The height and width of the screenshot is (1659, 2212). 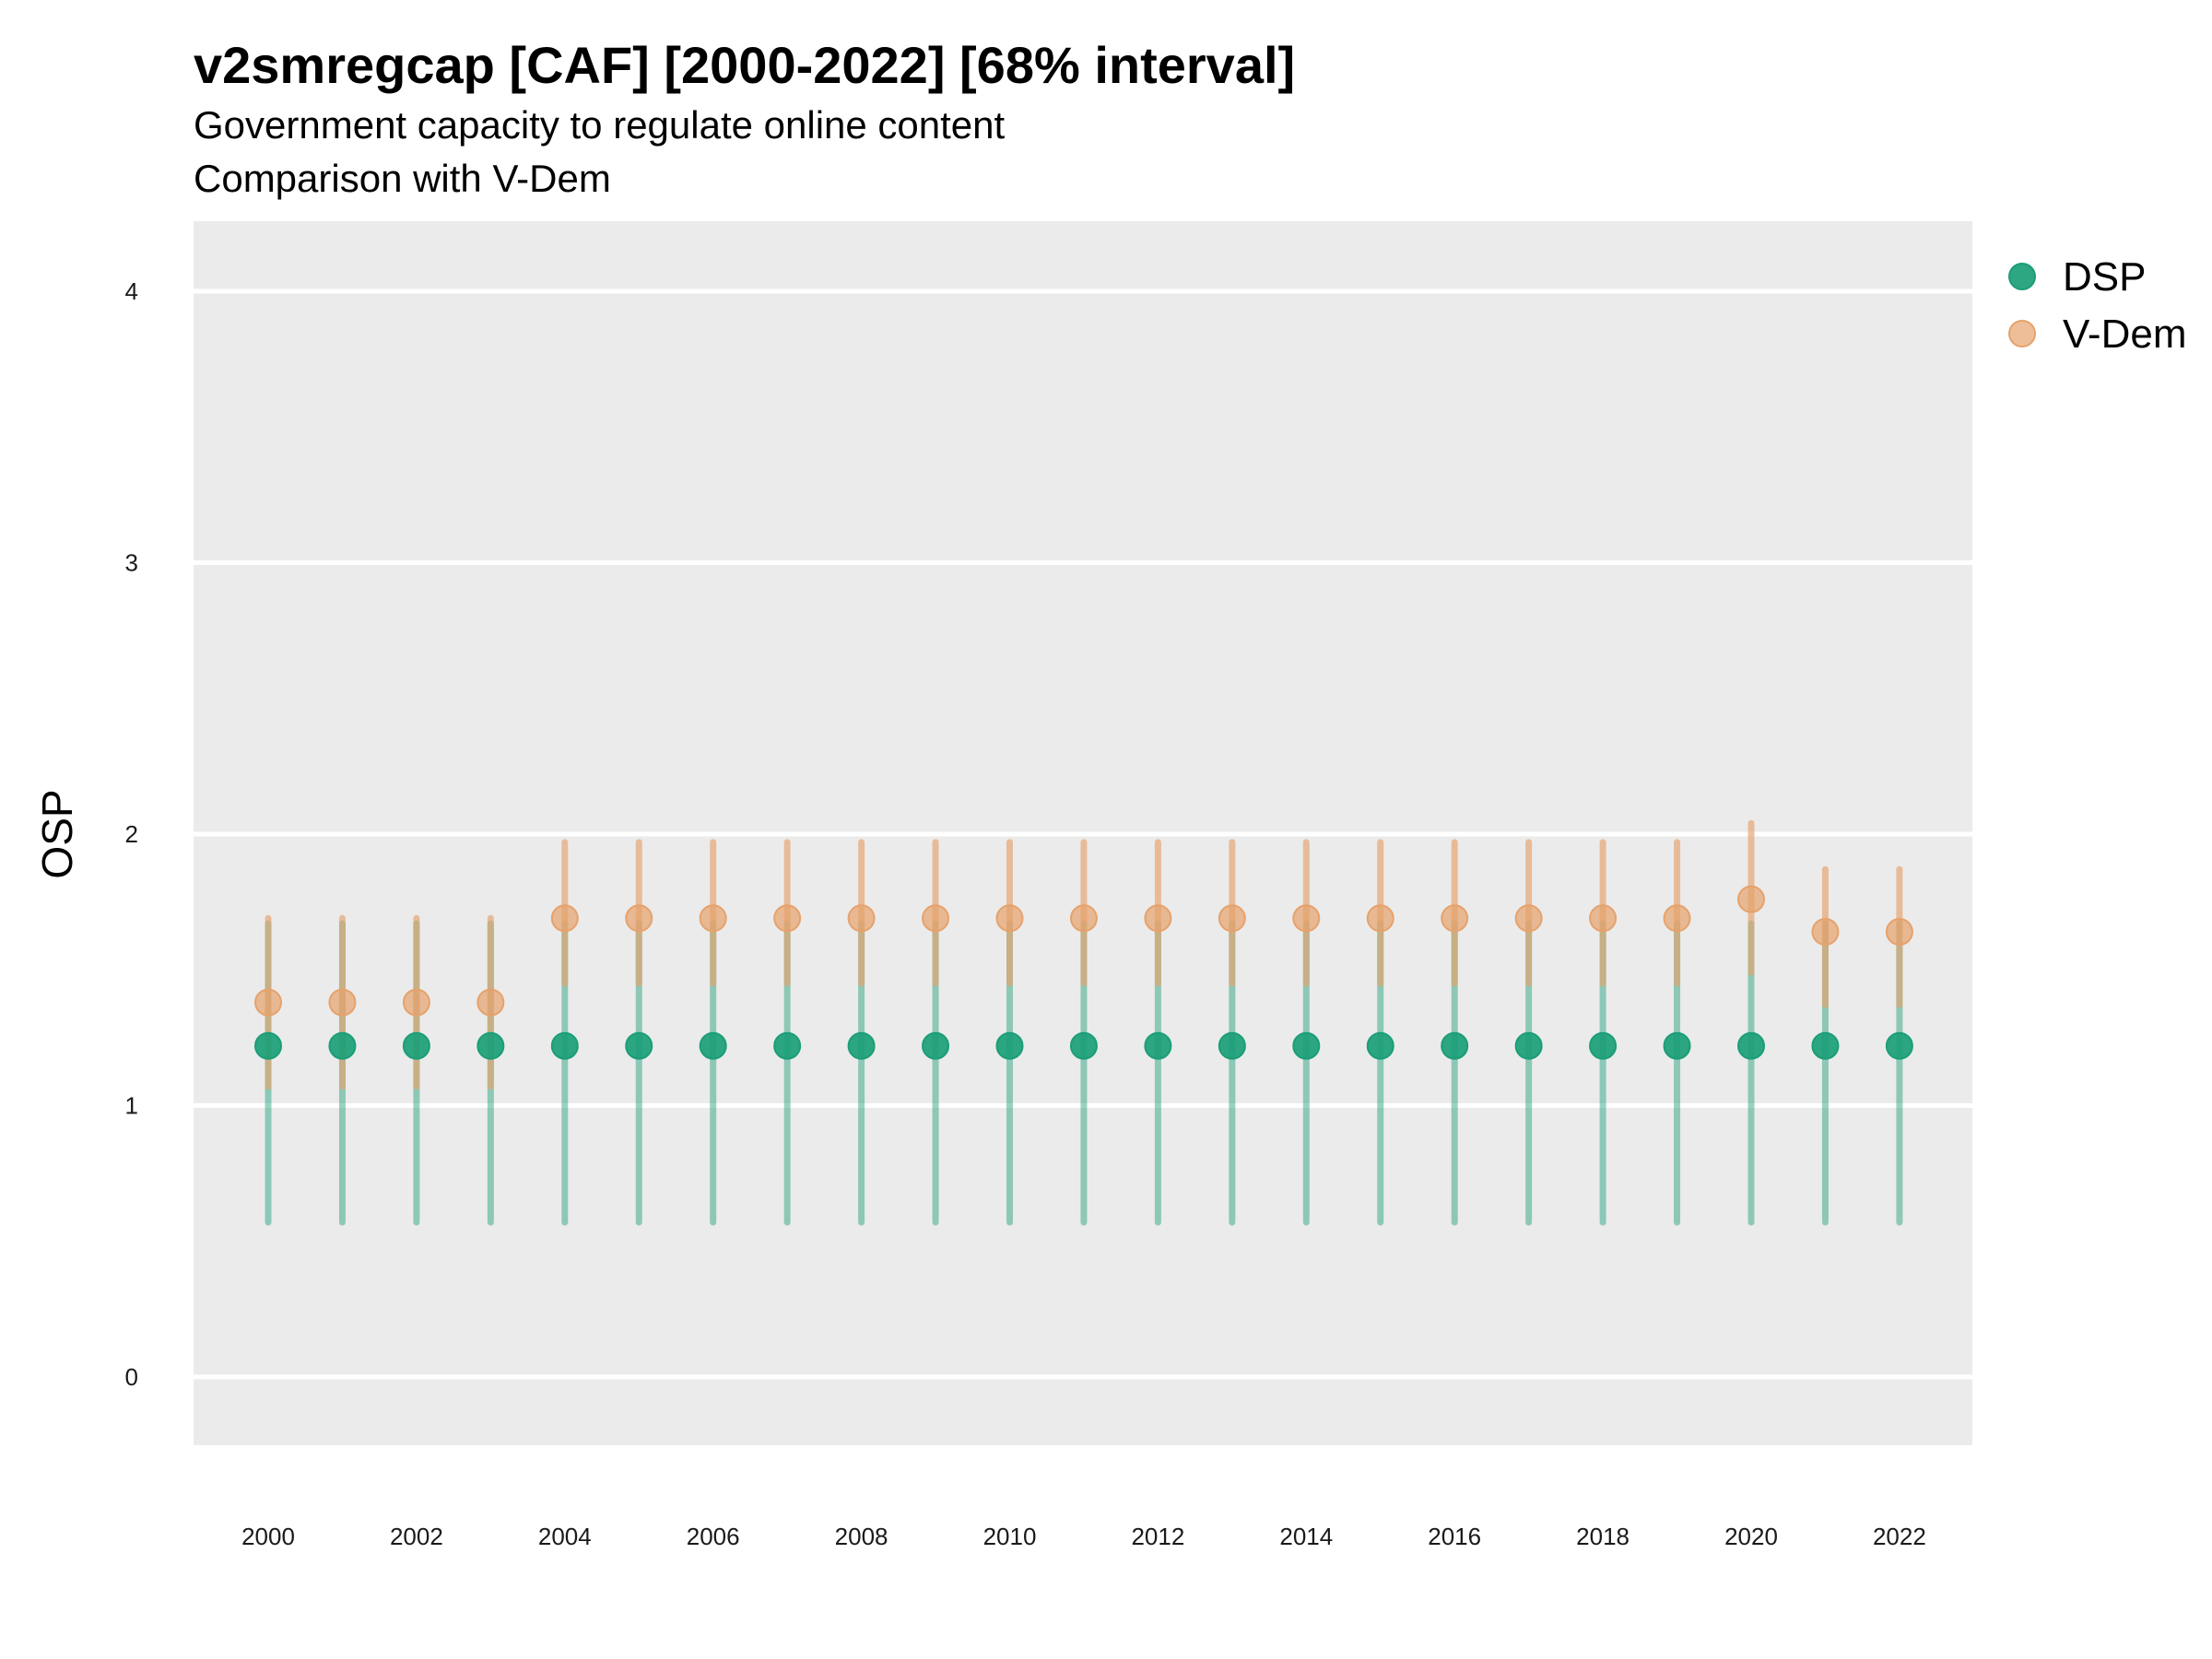 I want to click on data-points, so click(x=1083, y=972).